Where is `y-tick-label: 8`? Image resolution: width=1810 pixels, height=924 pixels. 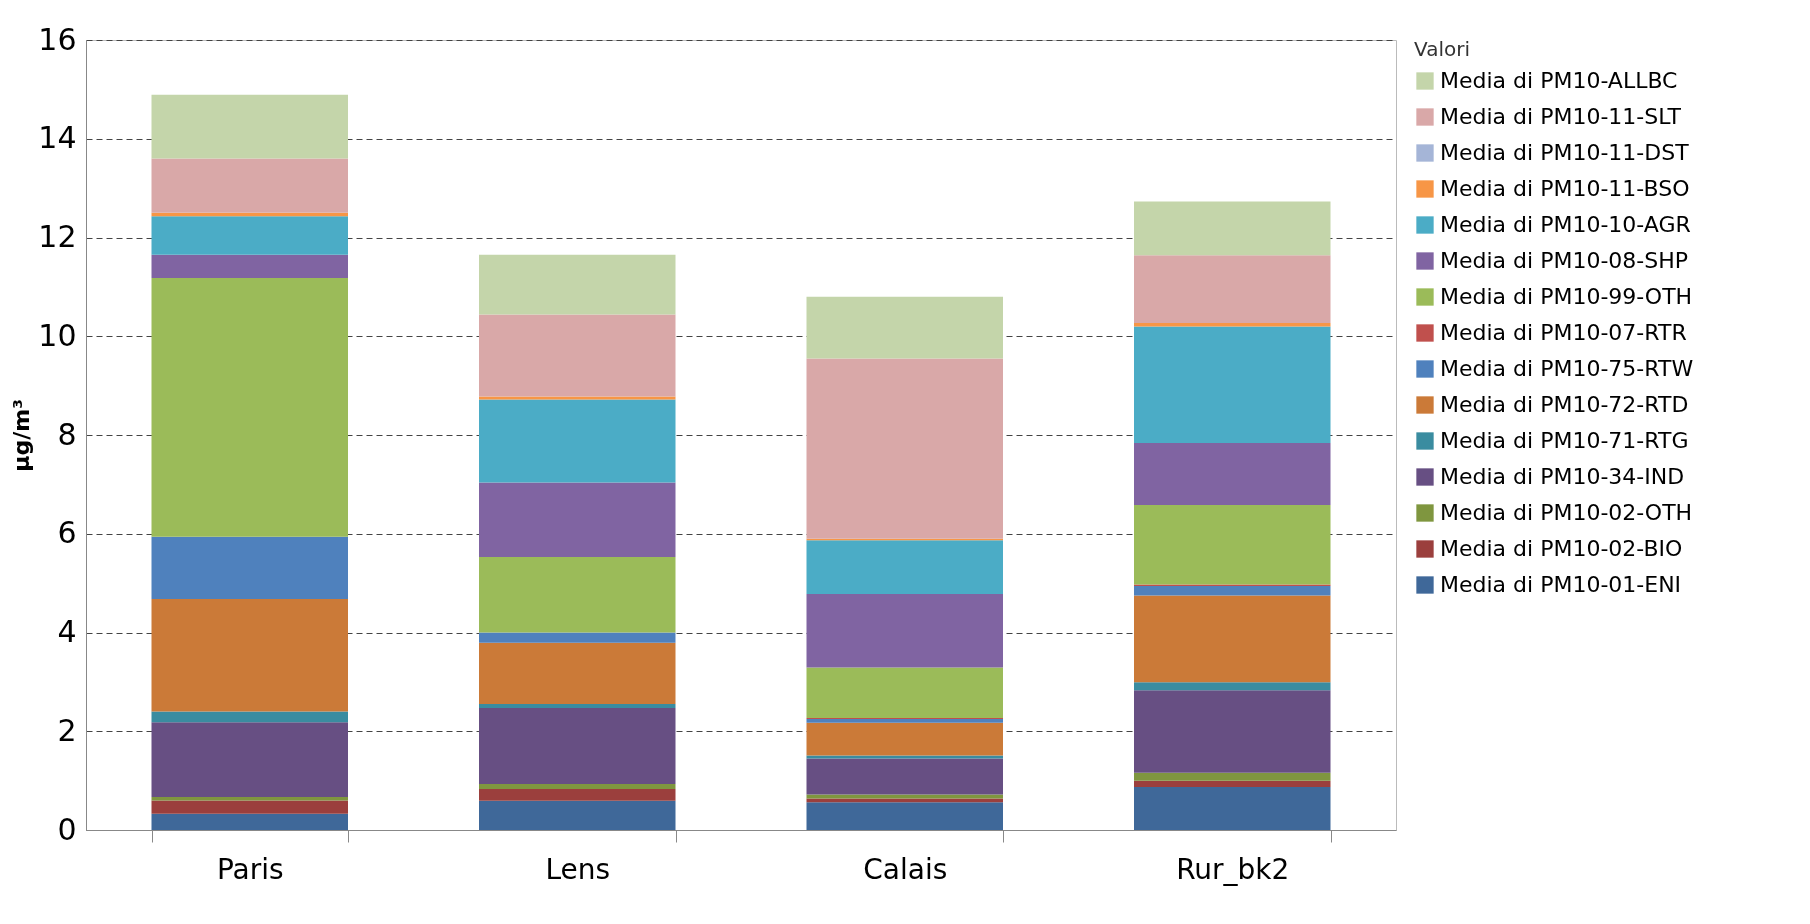
y-tick-label: 8 is located at coordinates (67, 434).